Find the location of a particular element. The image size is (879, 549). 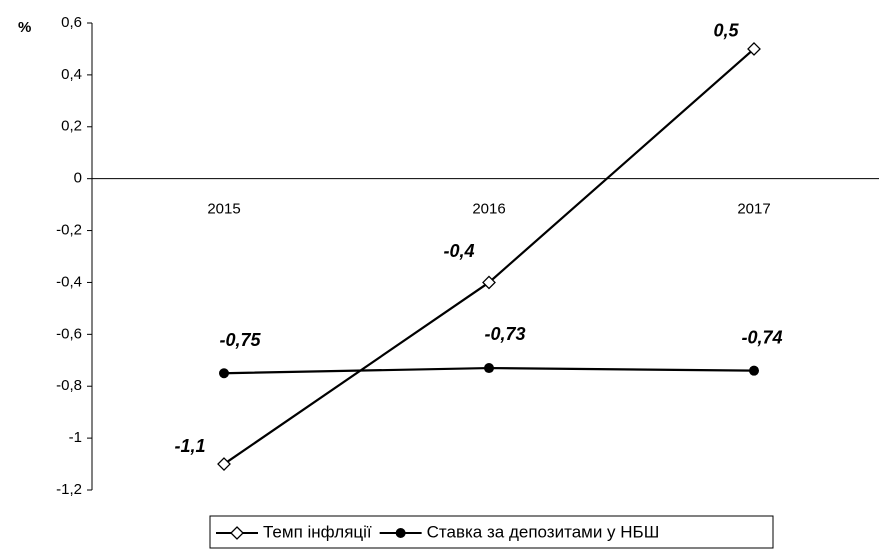

legend-box is located at coordinates (491, 532).